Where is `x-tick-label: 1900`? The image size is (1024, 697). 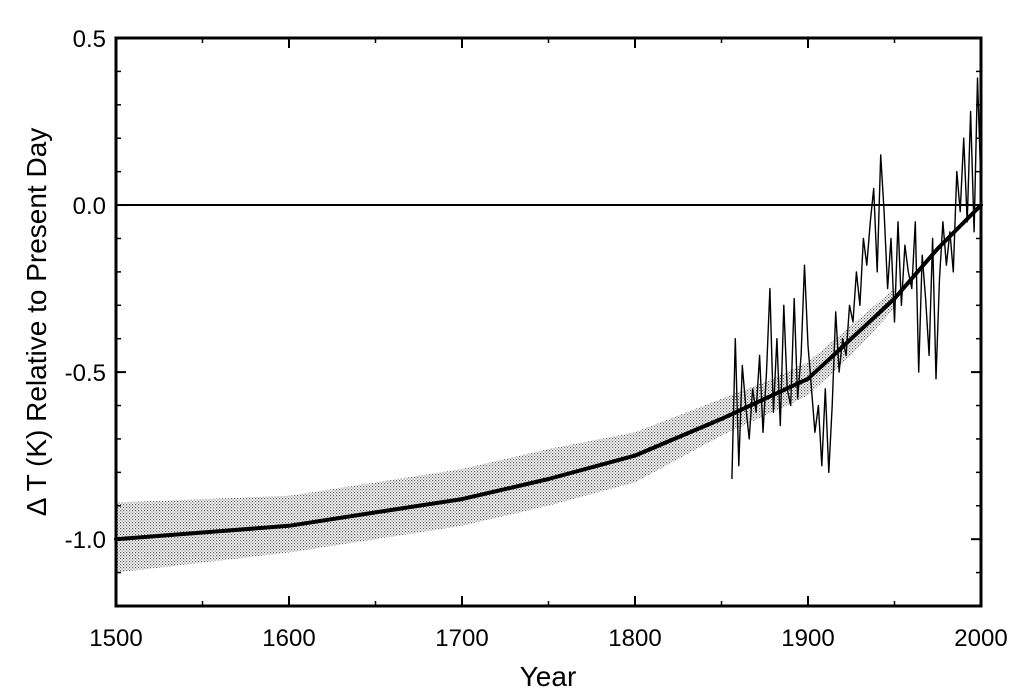 x-tick-label: 1900 is located at coordinates (807, 638).